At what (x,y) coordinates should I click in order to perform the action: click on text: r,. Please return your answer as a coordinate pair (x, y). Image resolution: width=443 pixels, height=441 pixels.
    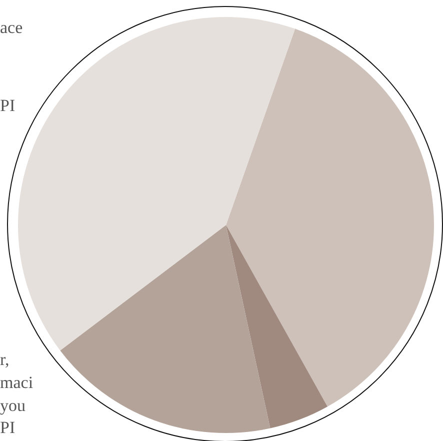
    Looking at the image, I should click on (5, 360).